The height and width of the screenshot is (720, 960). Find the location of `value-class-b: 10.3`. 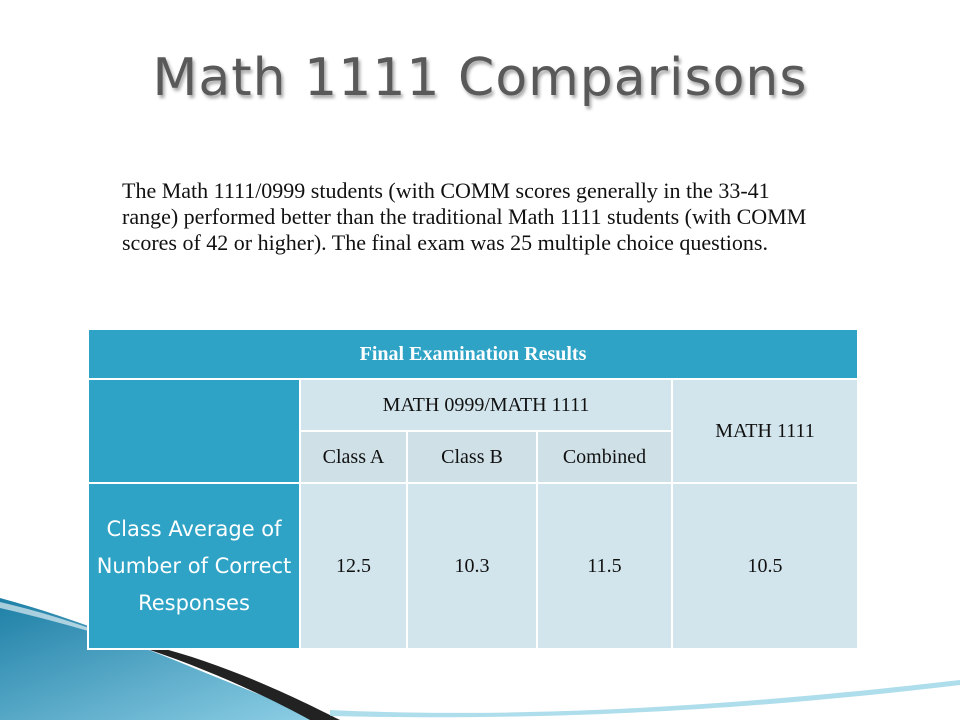

value-class-b: 10.3 is located at coordinates (472, 566).